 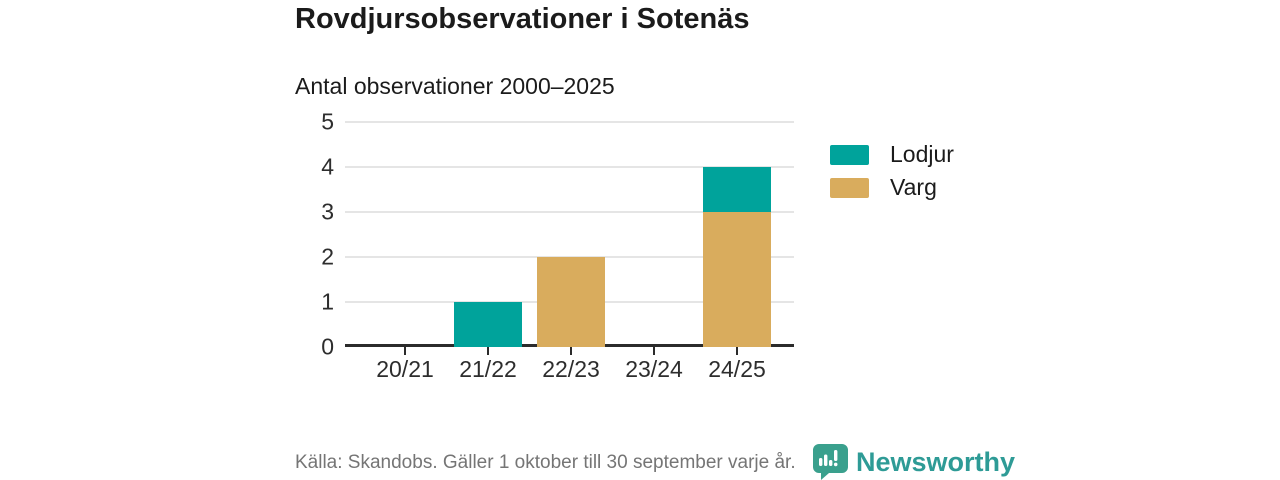 I want to click on legend-item-varg: Varg, so click(x=892, y=187).